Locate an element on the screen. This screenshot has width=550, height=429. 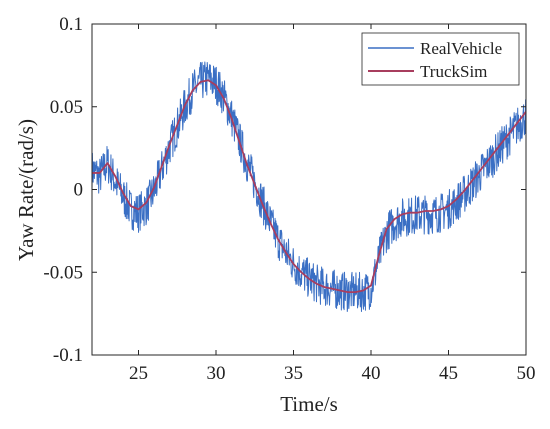
legend-label-trucksim: TruckSim is located at coordinates (453, 71).